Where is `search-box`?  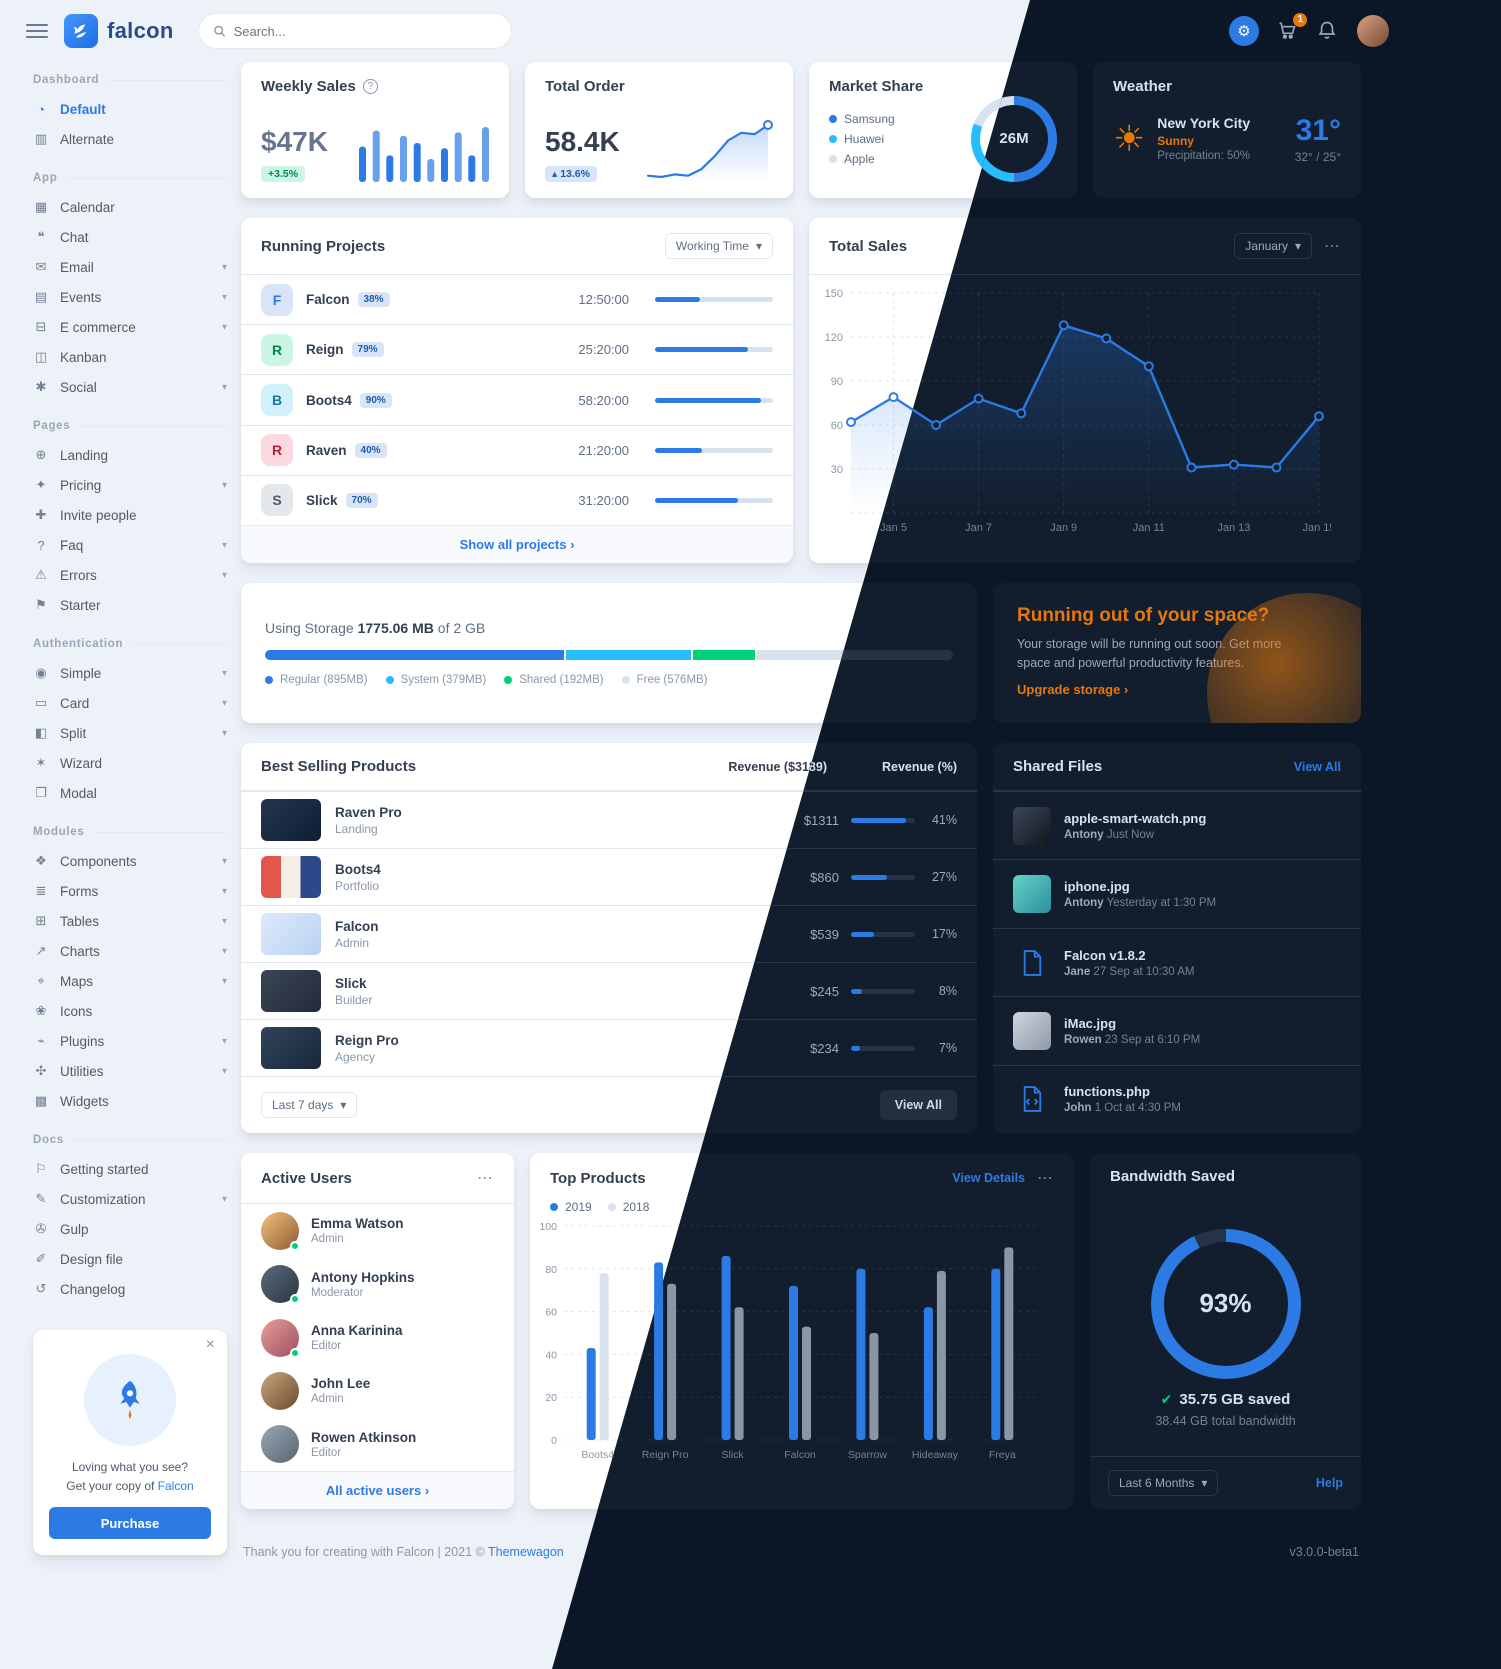
search-box is located at coordinates (354, 31).